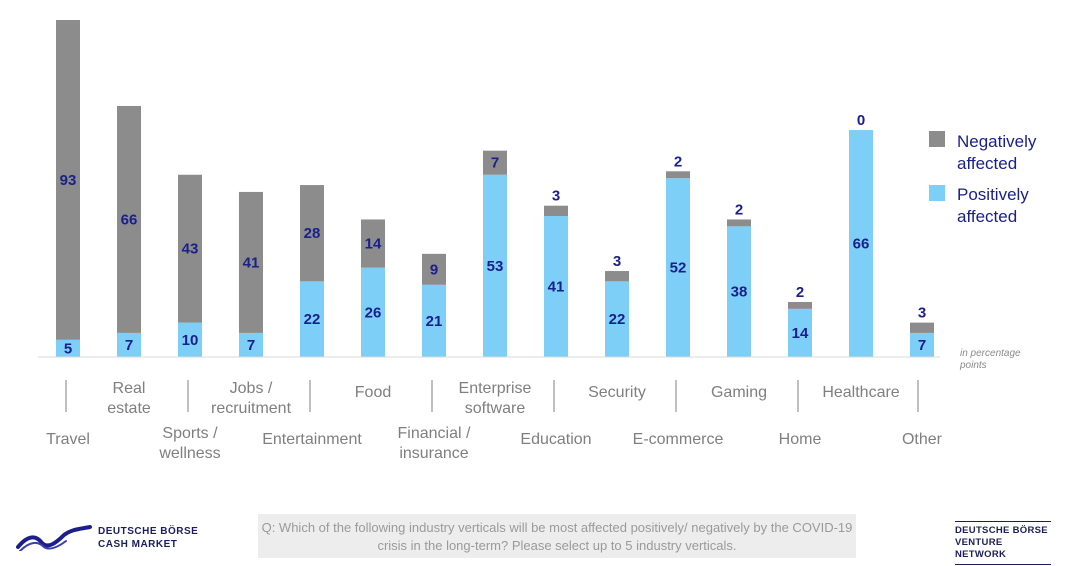  Describe the element at coordinates (434, 443) in the screenshot. I see `category-label: Financial / insurance` at that location.